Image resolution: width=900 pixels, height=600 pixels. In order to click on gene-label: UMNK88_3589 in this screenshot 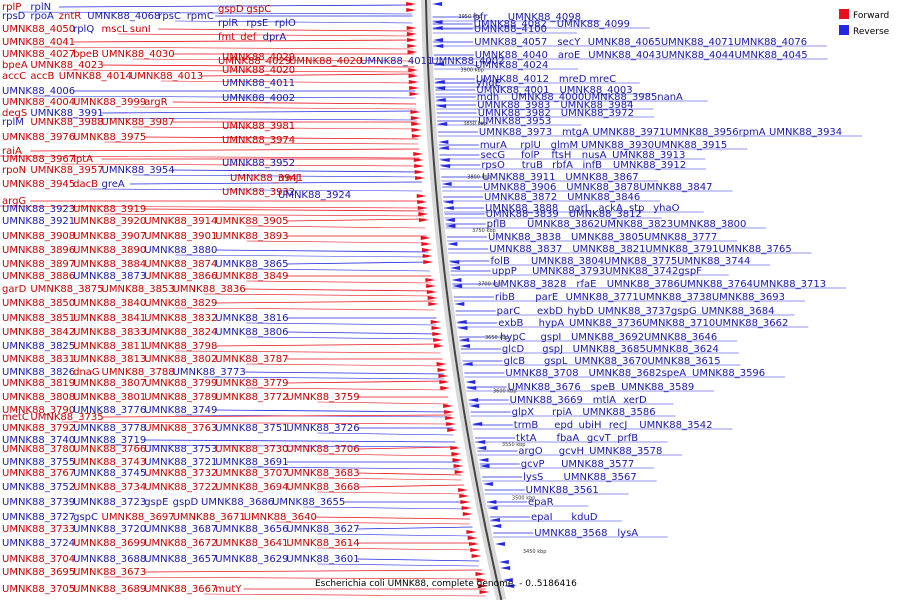, I will do `click(657, 387)`.